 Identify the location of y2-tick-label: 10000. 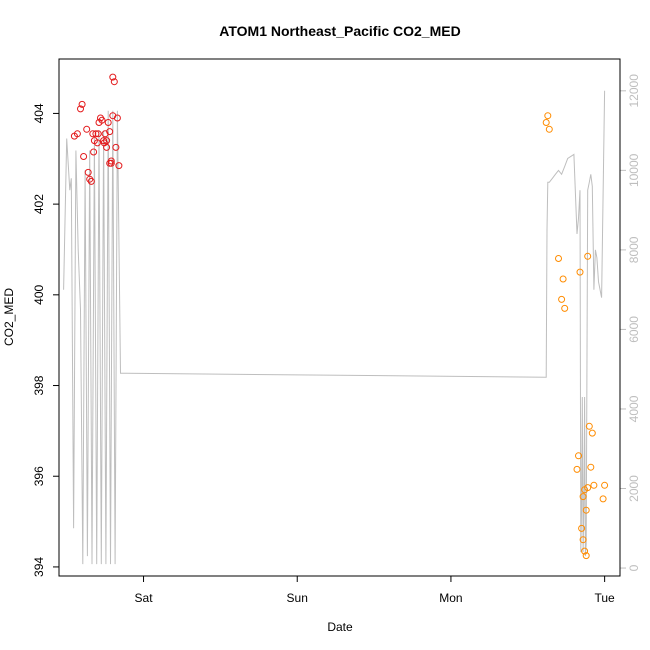
(634, 170).